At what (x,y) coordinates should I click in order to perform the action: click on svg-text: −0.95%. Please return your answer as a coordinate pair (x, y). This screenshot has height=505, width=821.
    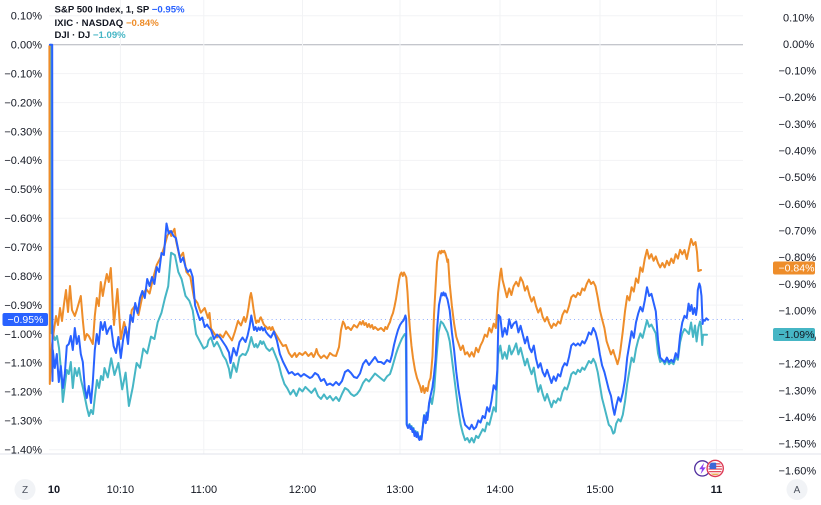
    Looking at the image, I should click on (26, 320).